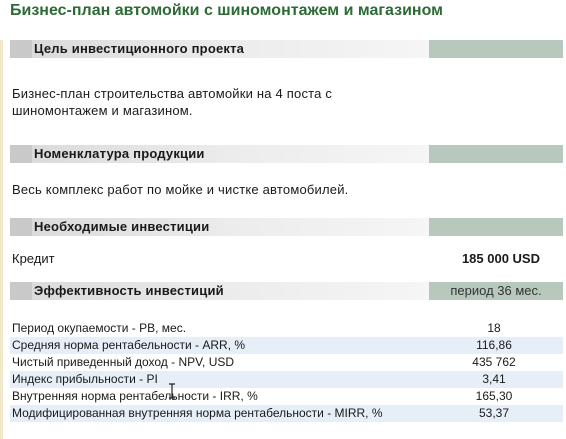 The image size is (566, 439). What do you see at coordinates (129, 290) in the screenshot?
I see `section-heading: Эффективность инвестиций` at bounding box center [129, 290].